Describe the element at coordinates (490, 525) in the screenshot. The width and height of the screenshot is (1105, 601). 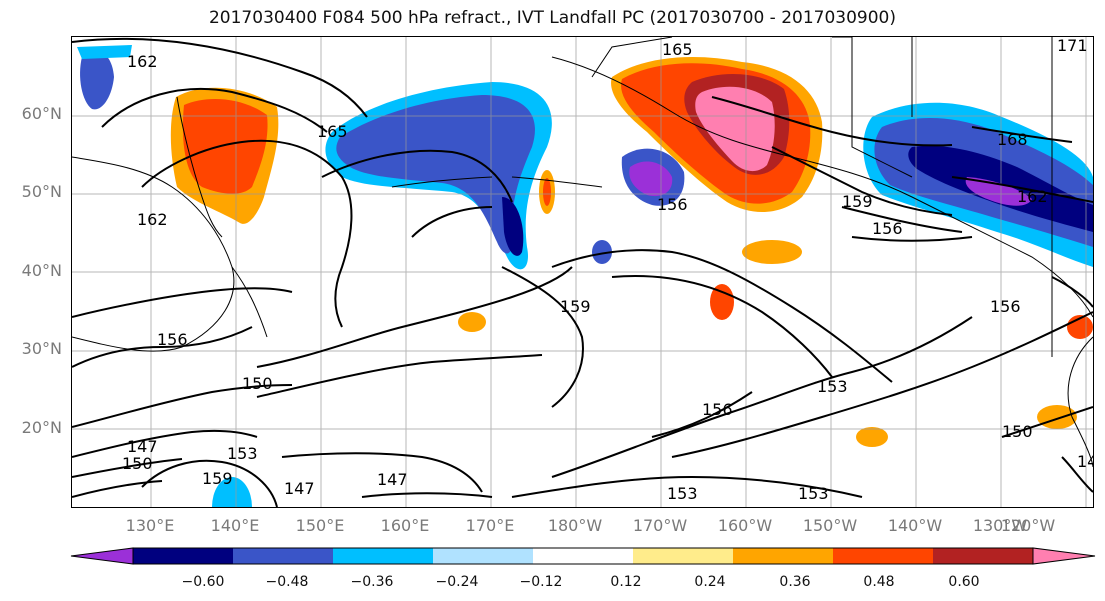
I see `lon-label: 170°E` at that location.